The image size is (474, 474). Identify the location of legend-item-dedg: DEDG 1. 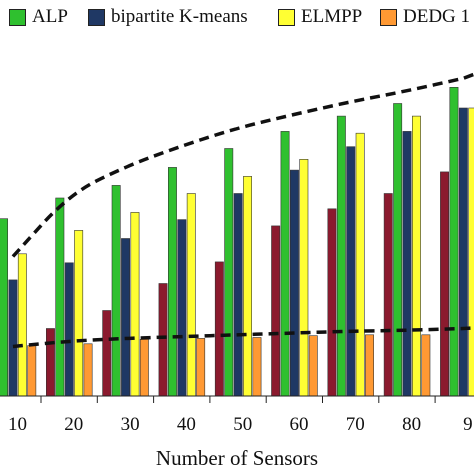
(425, 17).